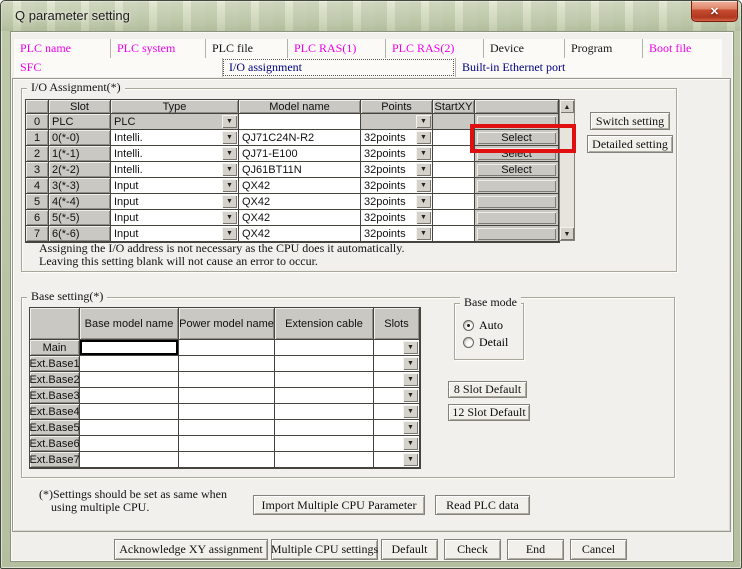  What do you see at coordinates (588, 67) in the screenshot?
I see `tab-built-in-ethernet-port: Built-in Ethernet port` at bounding box center [588, 67].